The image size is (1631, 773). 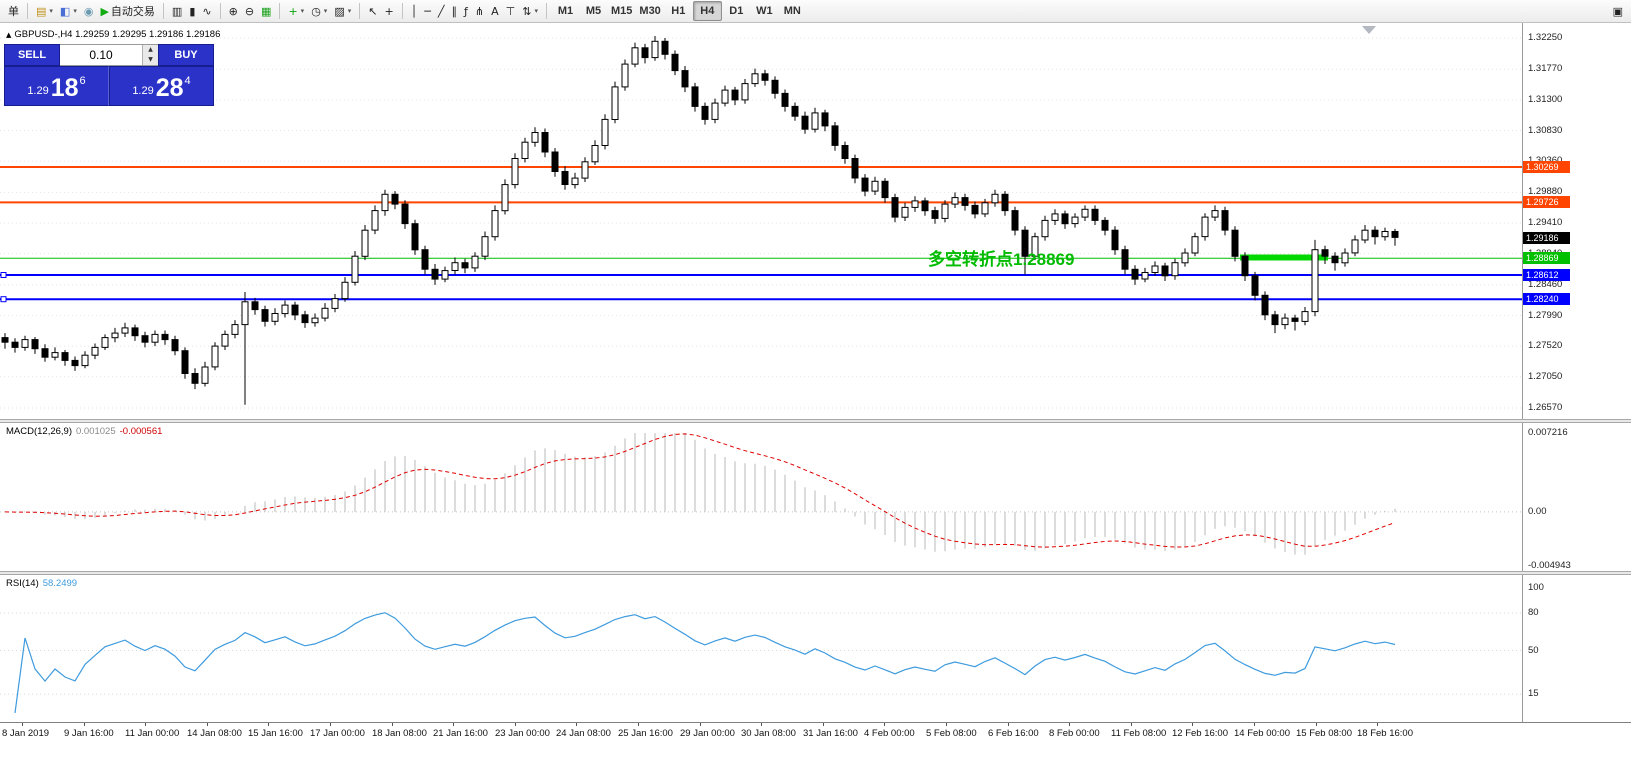 I want to click on support-icon: ◉, so click(x=89, y=11).